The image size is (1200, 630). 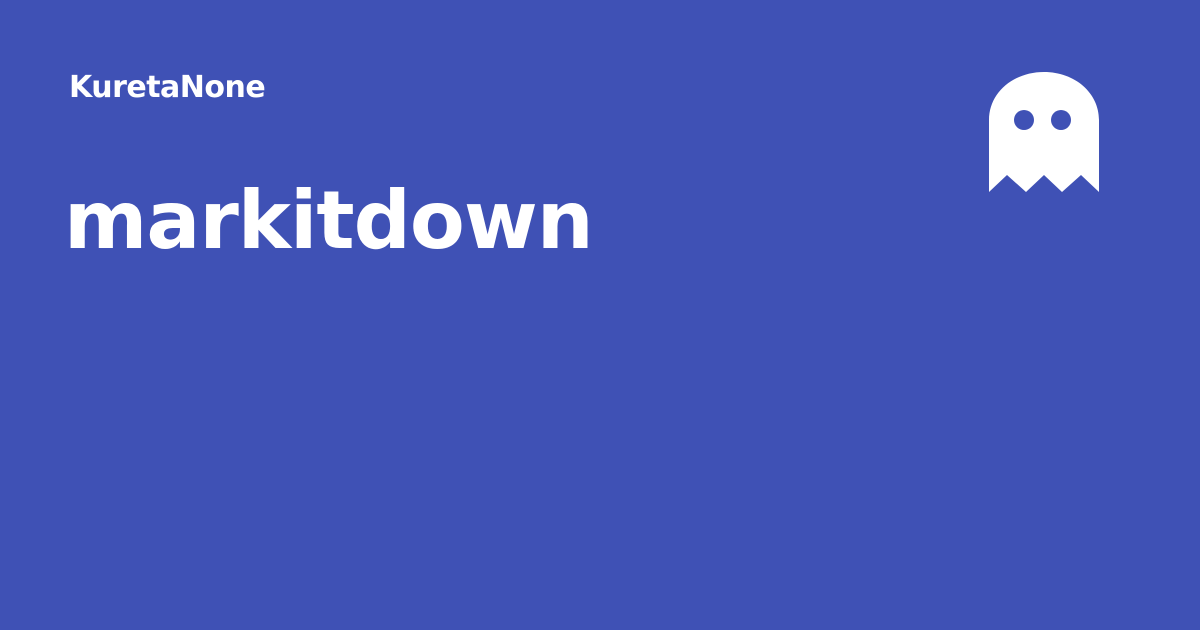 I want to click on repository-name: markitdown, so click(x=329, y=220).